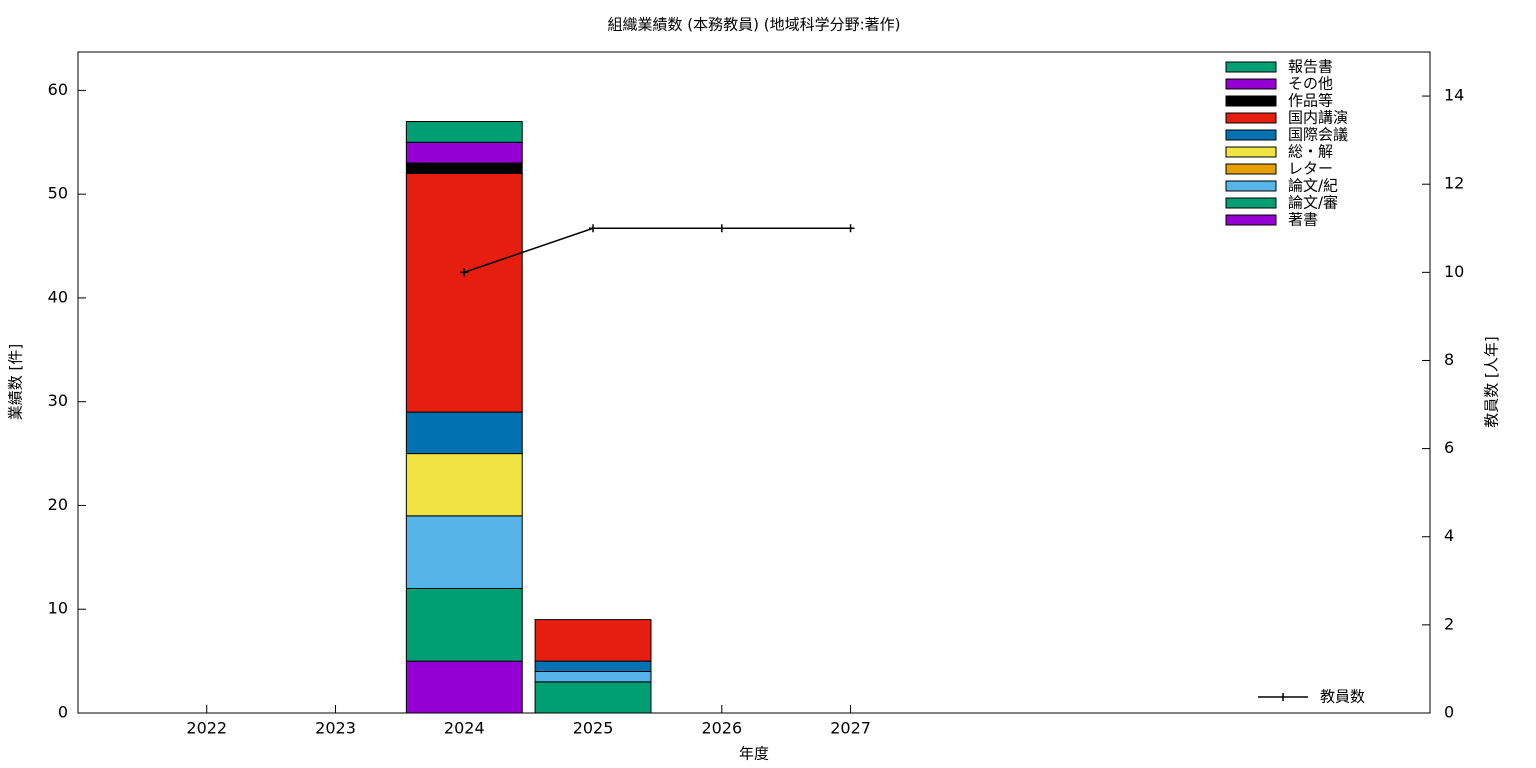  Describe the element at coordinates (1454, 95) in the screenshot. I see `y2-tick-label: 14` at that location.